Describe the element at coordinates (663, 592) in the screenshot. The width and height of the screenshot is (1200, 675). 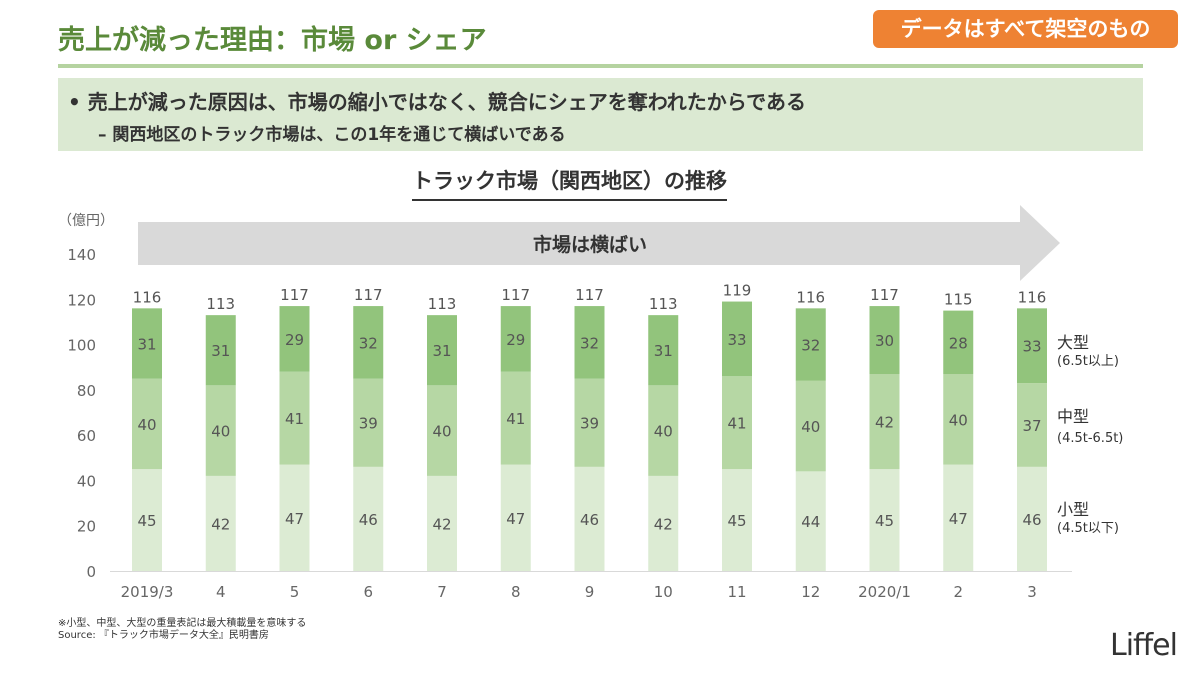
I see `x-tick-label: 10` at that location.